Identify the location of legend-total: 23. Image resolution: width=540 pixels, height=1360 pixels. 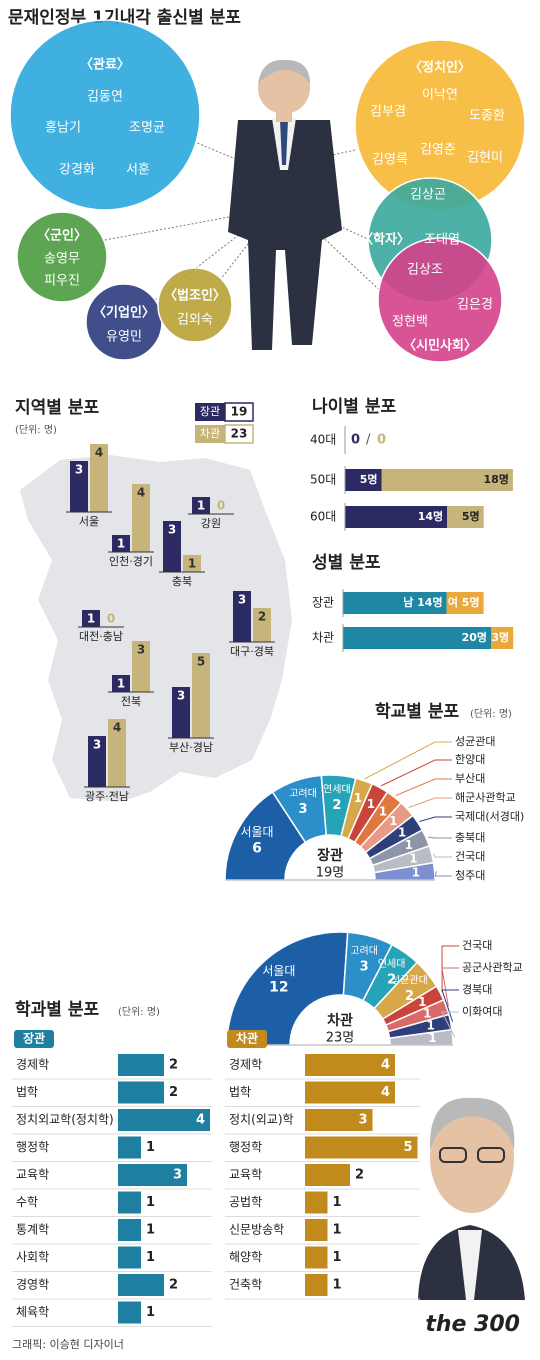
(239, 434).